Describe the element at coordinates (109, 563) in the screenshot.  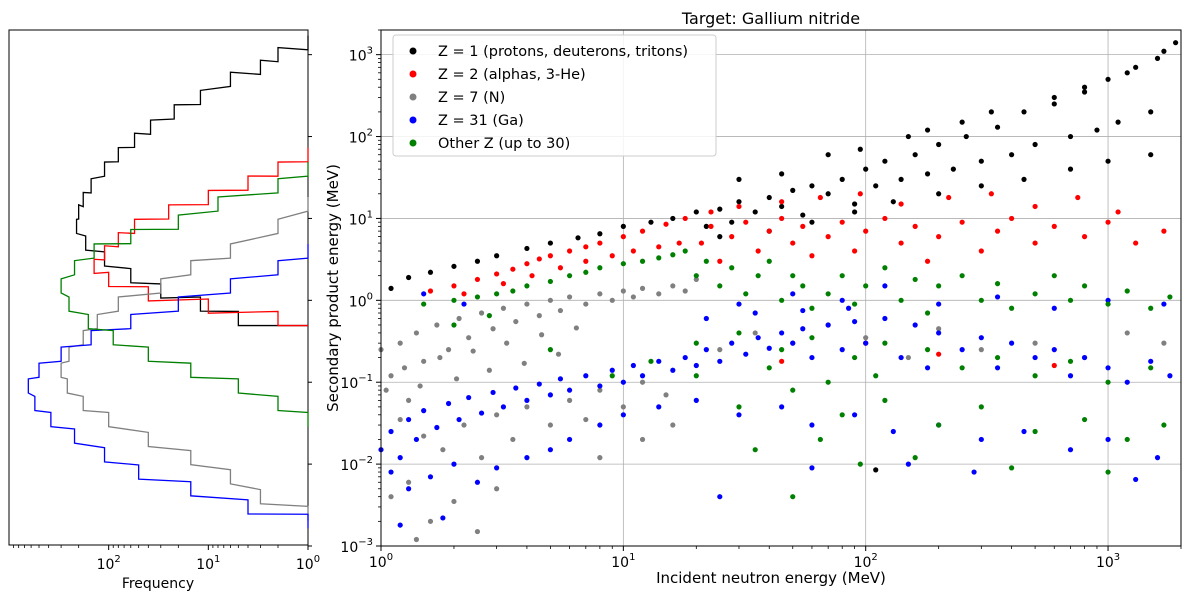
I see `histogram-x-tick-label: 102` at that location.